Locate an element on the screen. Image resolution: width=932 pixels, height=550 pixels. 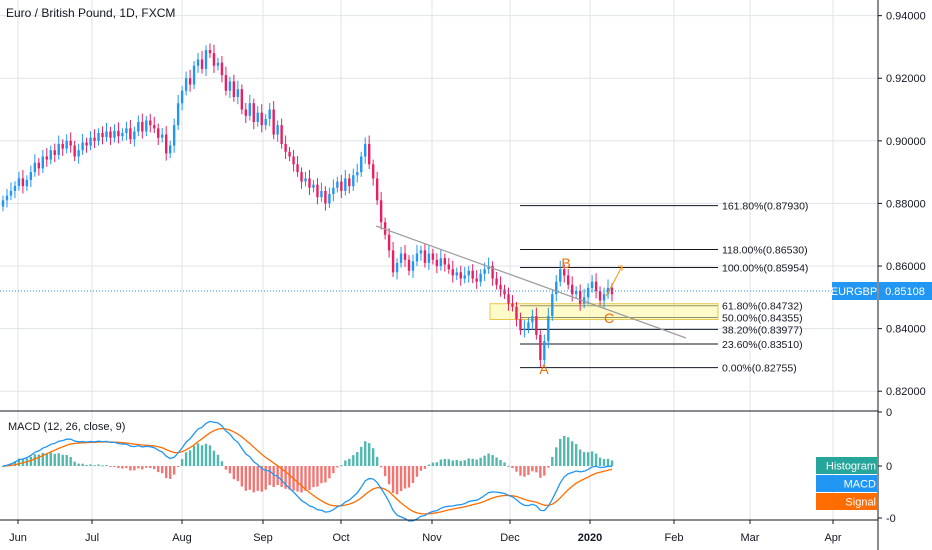
price-tag is located at coordinates (905, 291).